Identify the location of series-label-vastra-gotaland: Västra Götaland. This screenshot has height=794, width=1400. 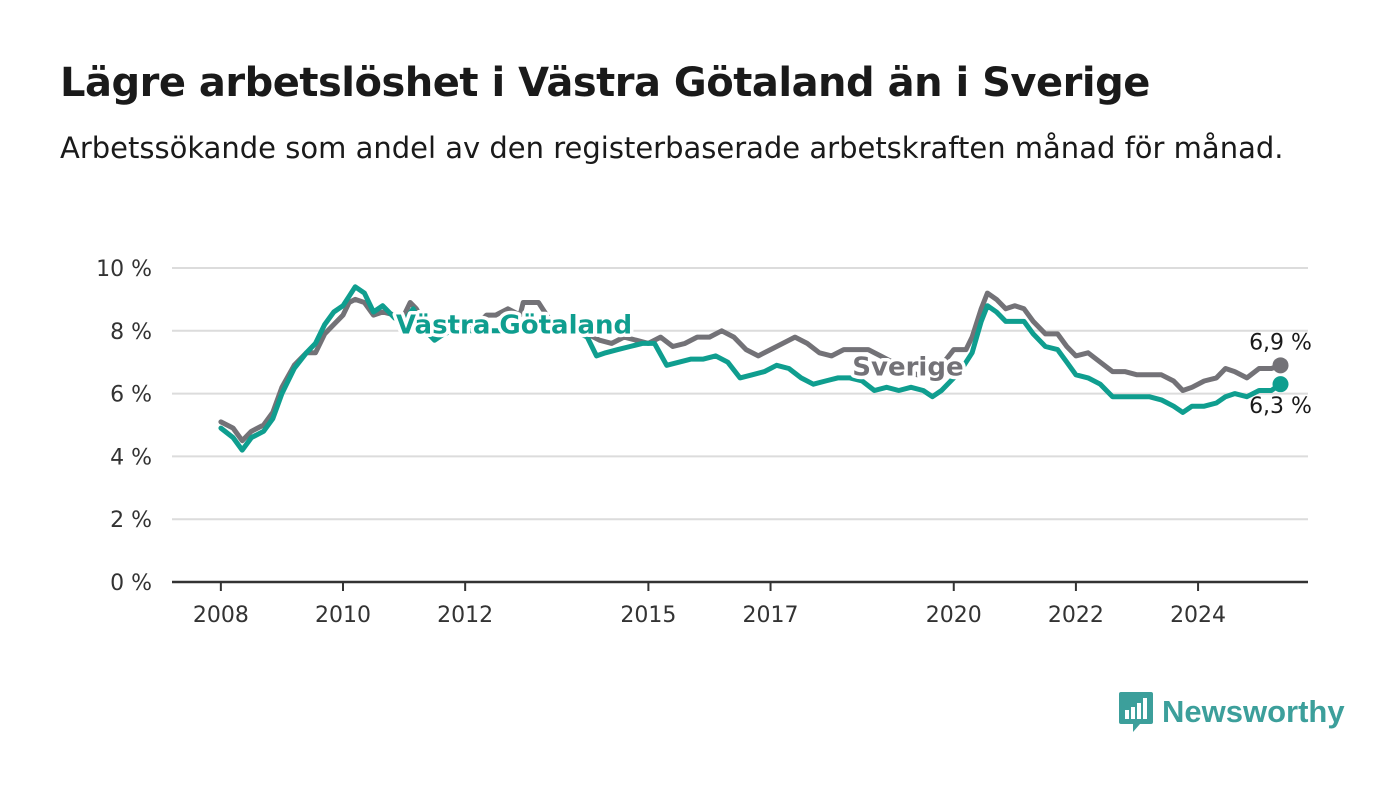
(514, 326).